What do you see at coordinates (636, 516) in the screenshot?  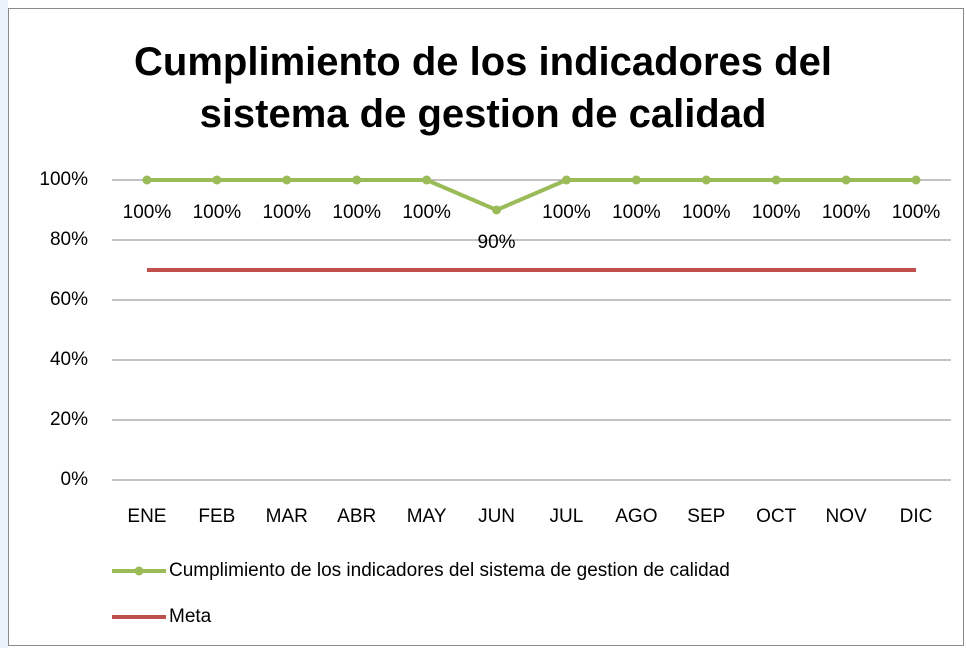 I see `x-tick-label: AGO` at bounding box center [636, 516].